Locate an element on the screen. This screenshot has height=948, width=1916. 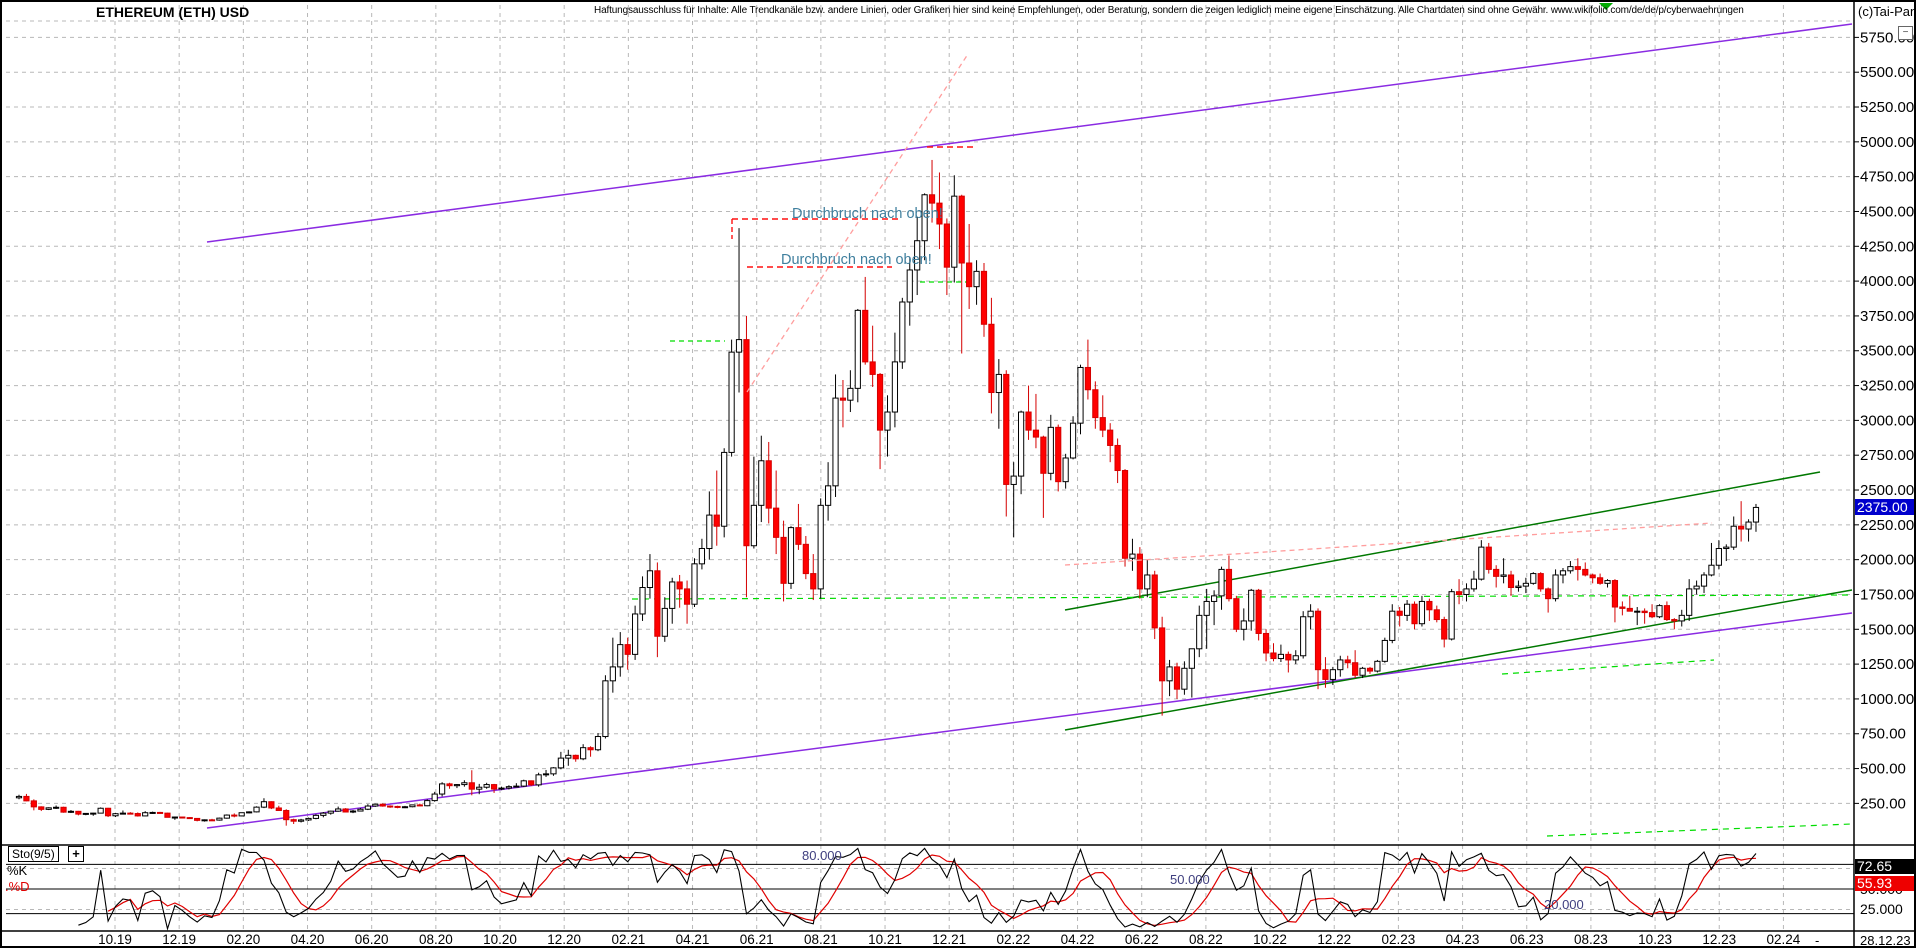
date-tick-label: 10.19 is located at coordinates (115, 939).